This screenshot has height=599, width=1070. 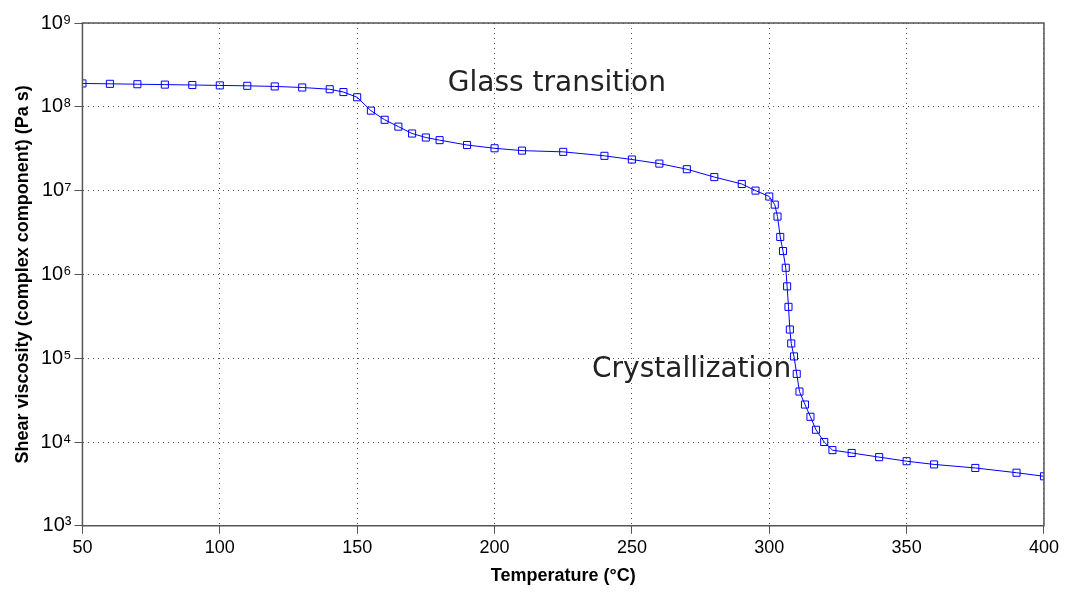 I want to click on y-axis-title: Shear viscosity (complex component) (Pa s), so click(x=21, y=274).